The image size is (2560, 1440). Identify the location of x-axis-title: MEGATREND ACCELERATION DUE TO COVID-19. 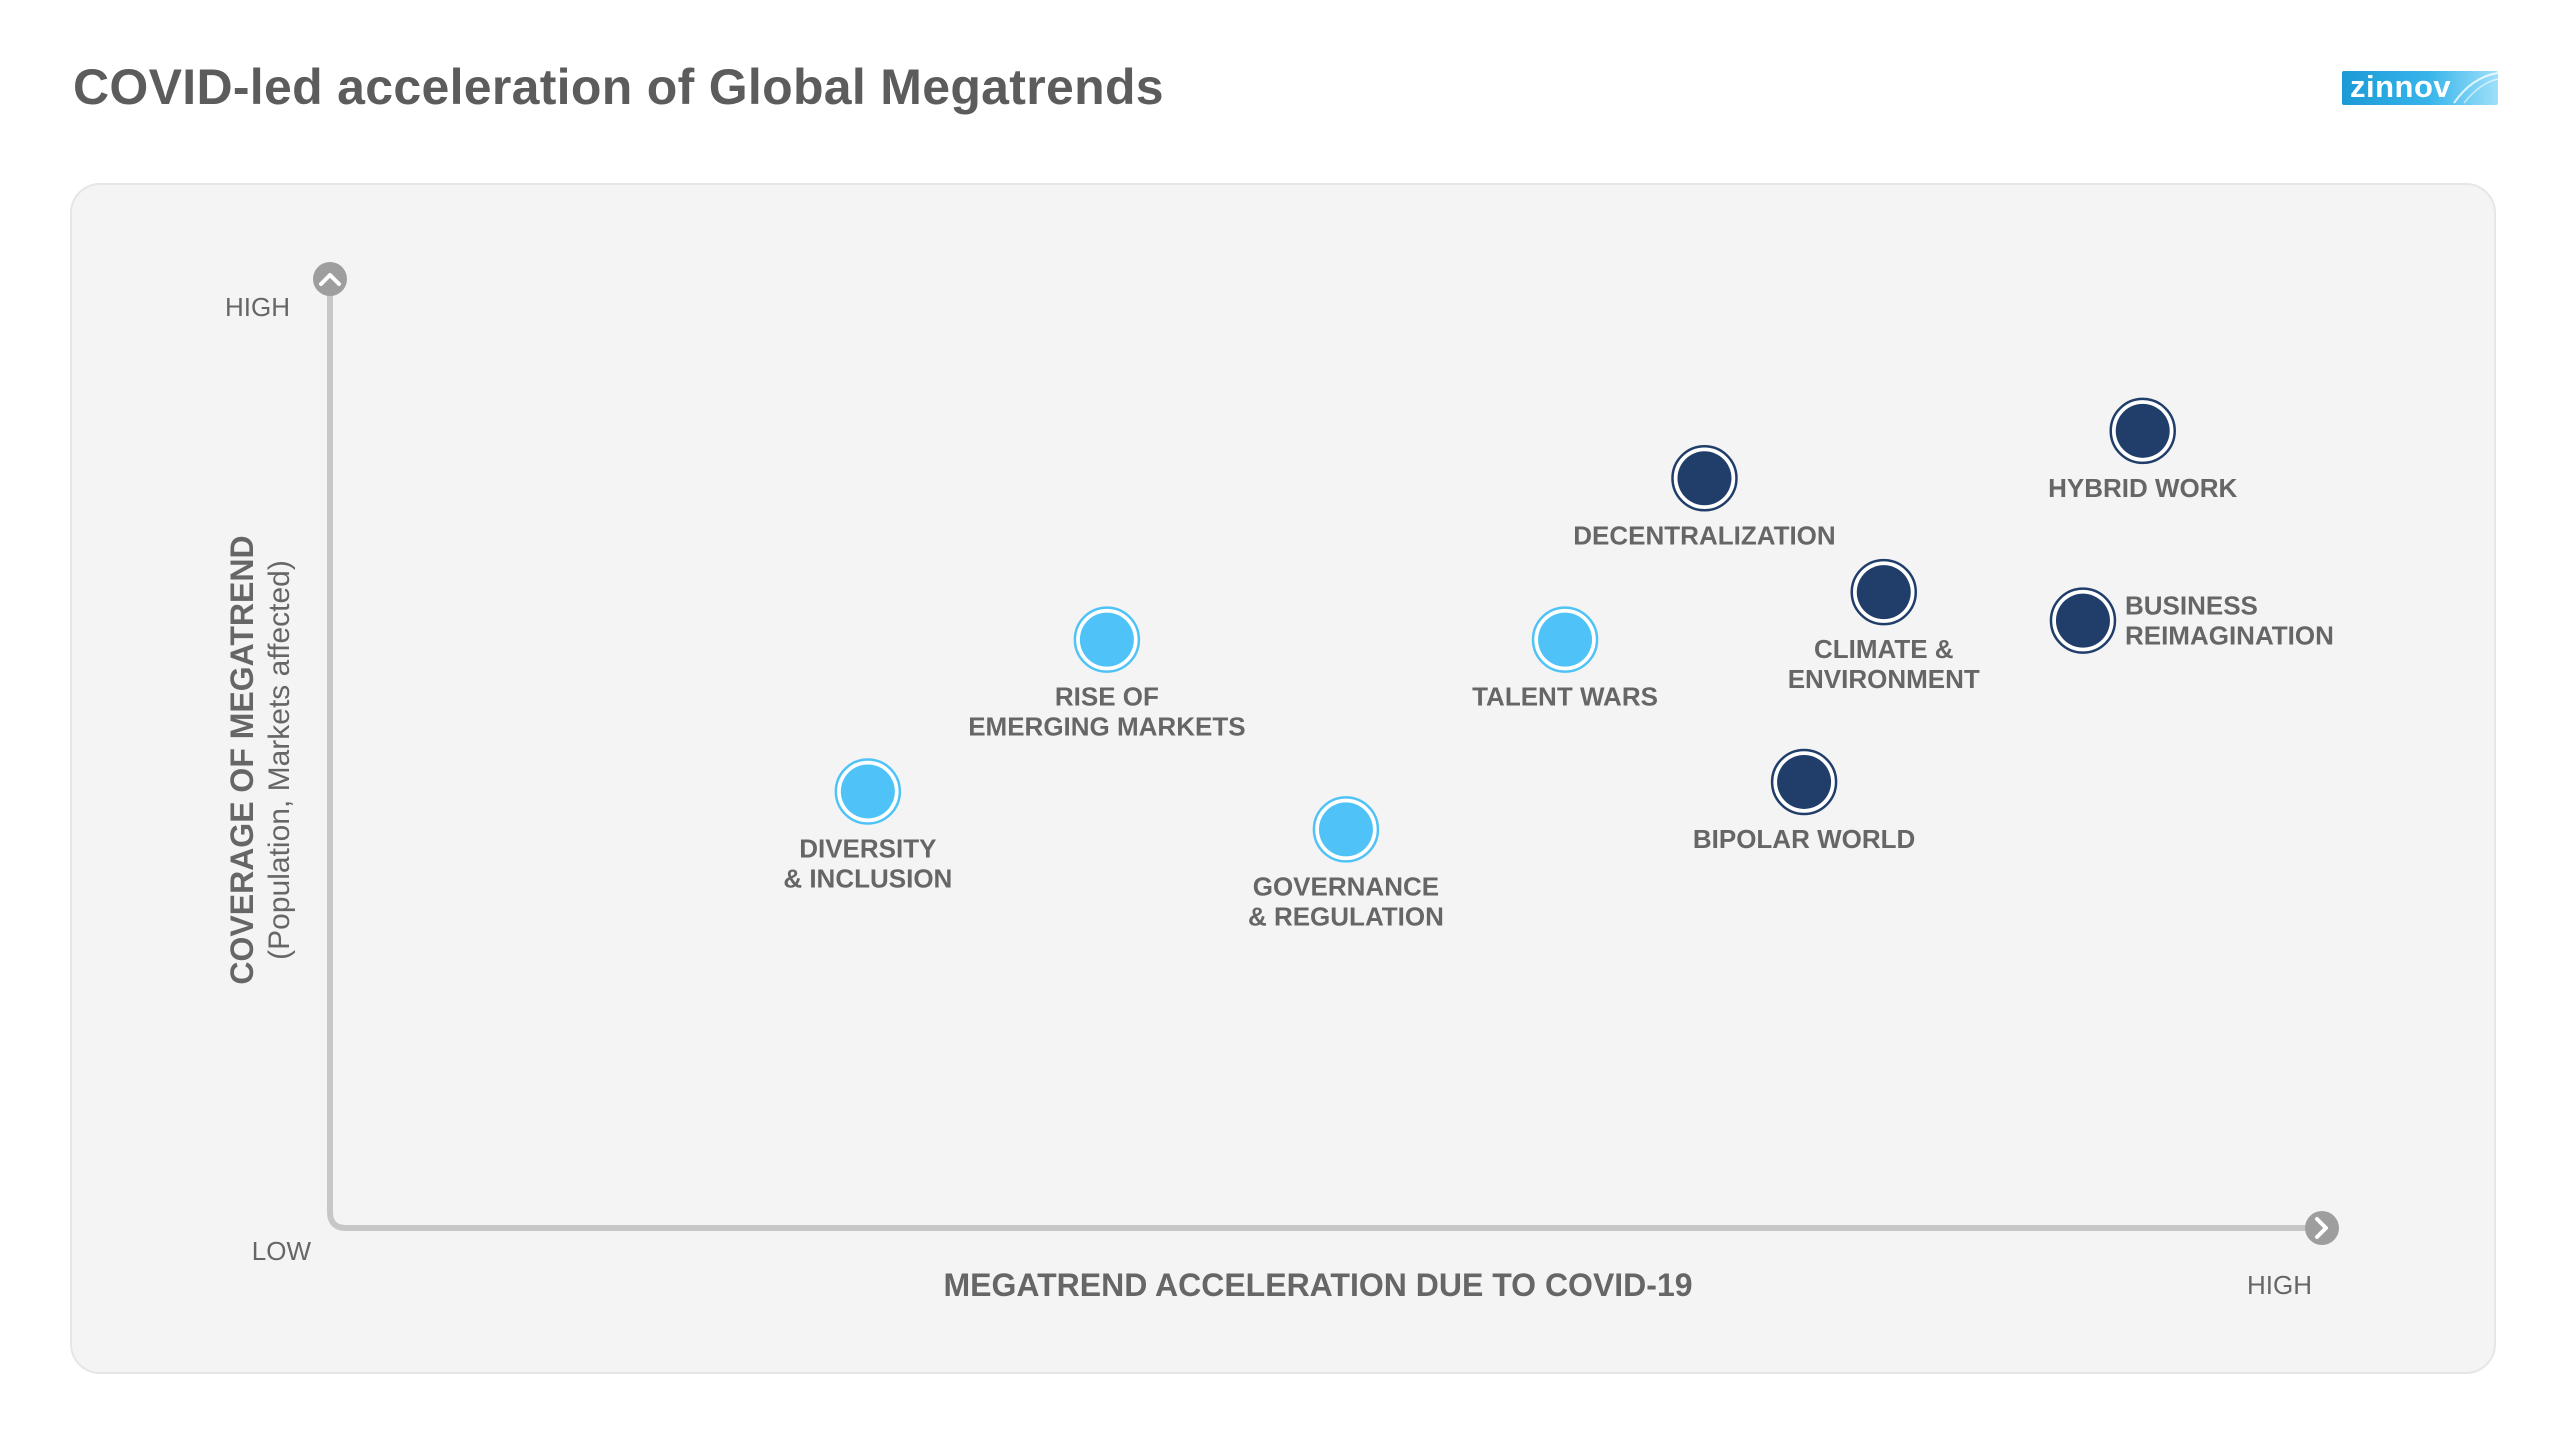
(1317, 1285).